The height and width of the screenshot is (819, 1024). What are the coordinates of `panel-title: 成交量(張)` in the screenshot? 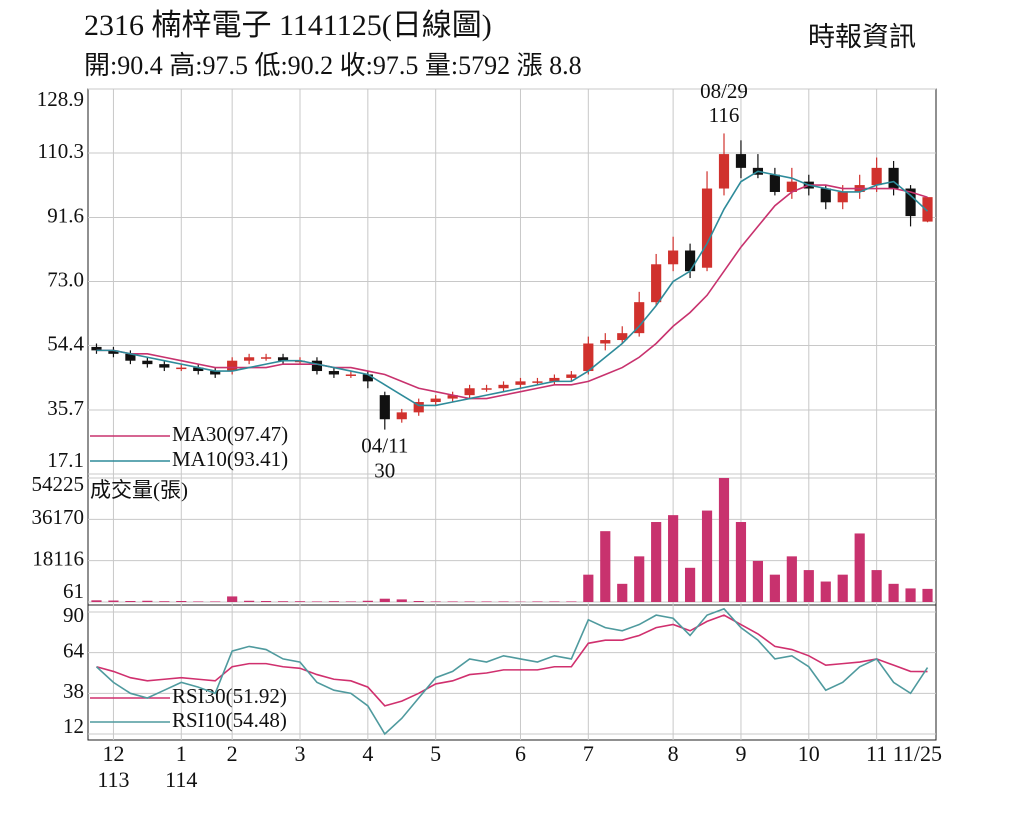 It's located at (139, 490).